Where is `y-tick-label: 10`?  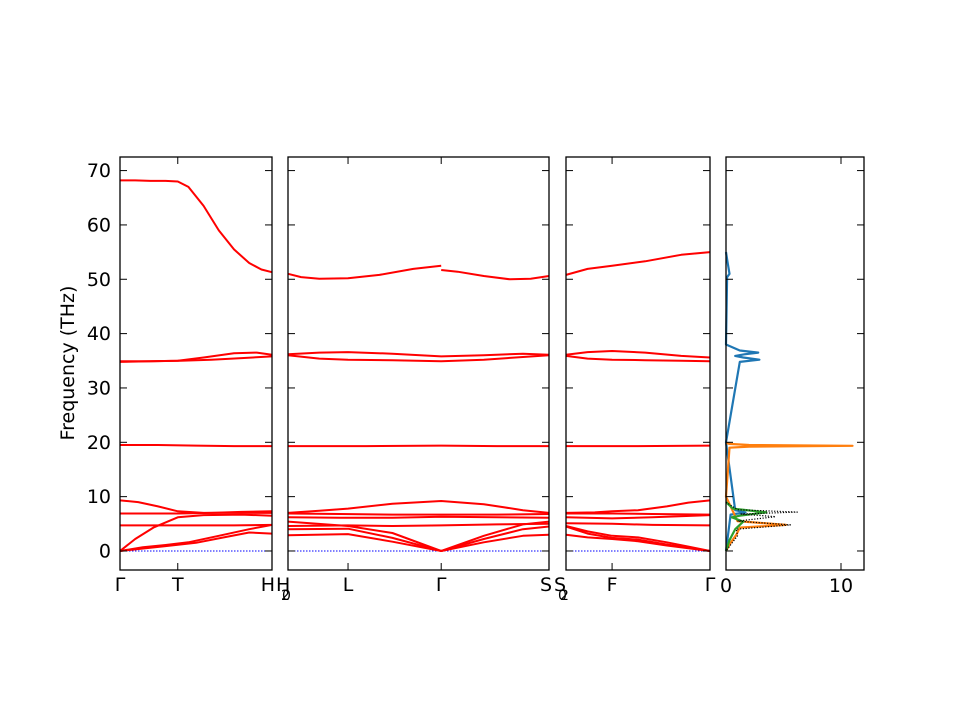
y-tick-label: 10 is located at coordinates (99, 497).